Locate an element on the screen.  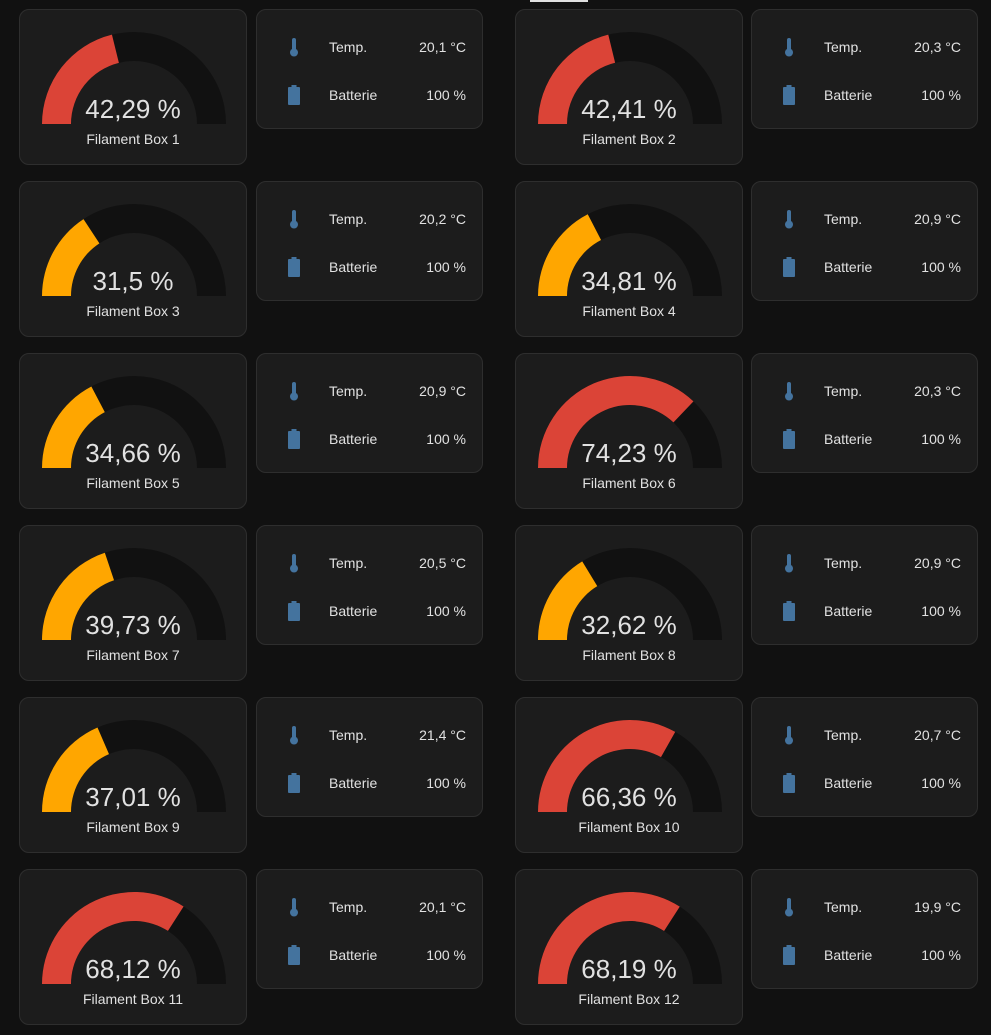
temperature-value: 21,4 °C is located at coordinates (442, 735).